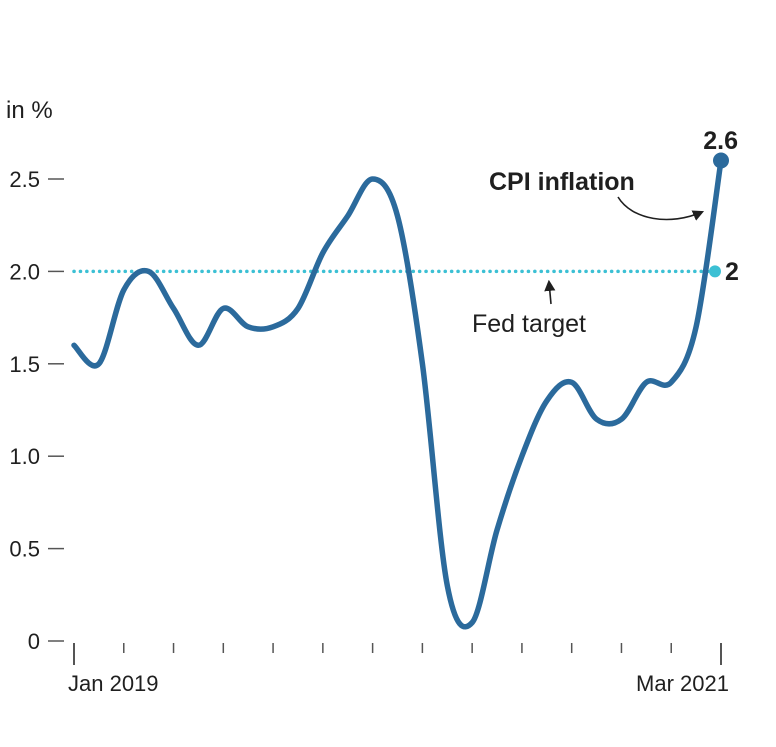 This screenshot has height=747, width=776. Describe the element at coordinates (721, 160) in the screenshot. I see `cpi-end-dot` at that location.